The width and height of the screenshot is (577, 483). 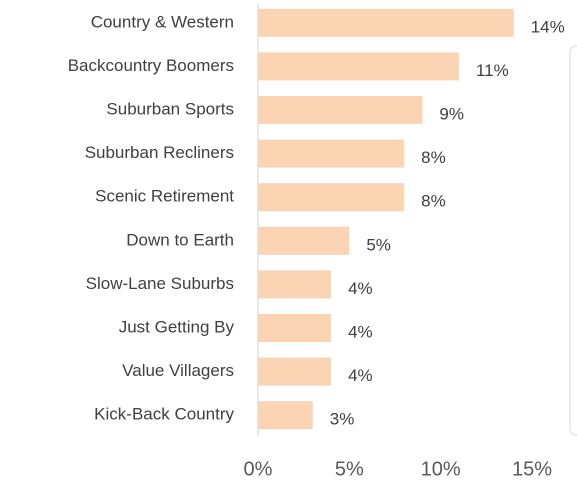 What do you see at coordinates (441, 469) in the screenshot?
I see `x-tick-label: 10%` at bounding box center [441, 469].